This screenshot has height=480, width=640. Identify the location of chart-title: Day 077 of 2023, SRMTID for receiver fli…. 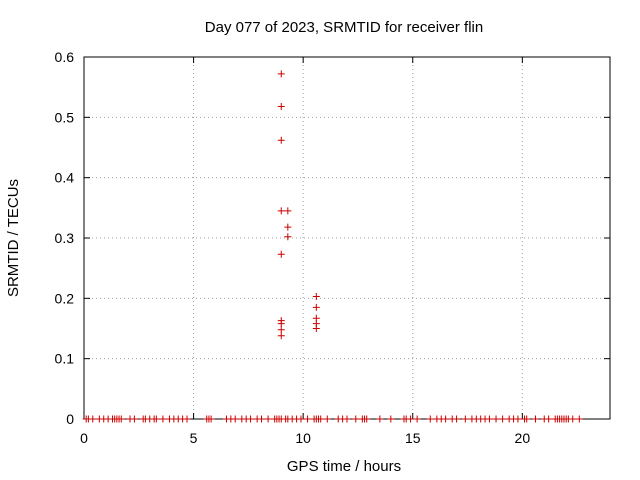
(344, 27).